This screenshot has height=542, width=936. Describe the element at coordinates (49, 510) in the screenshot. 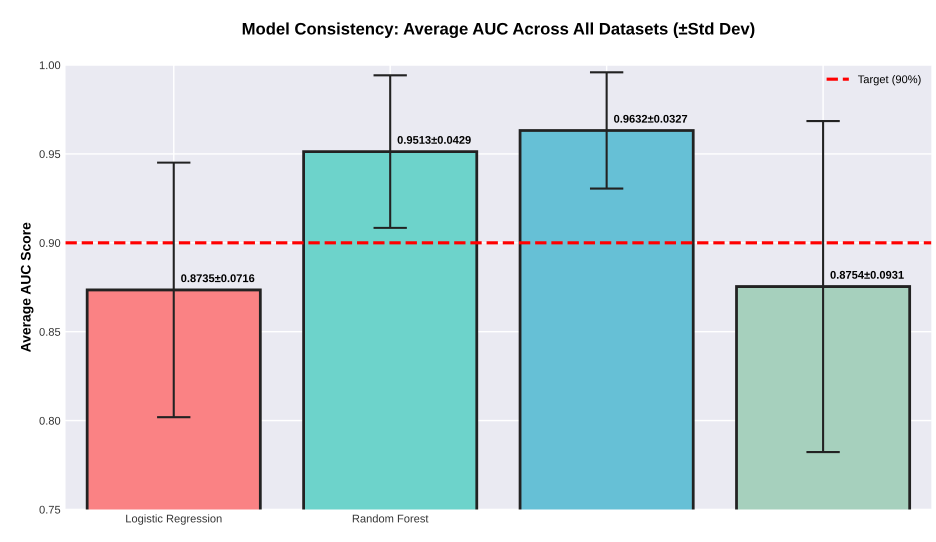

I see `y-tick-label: 0.75` at that location.